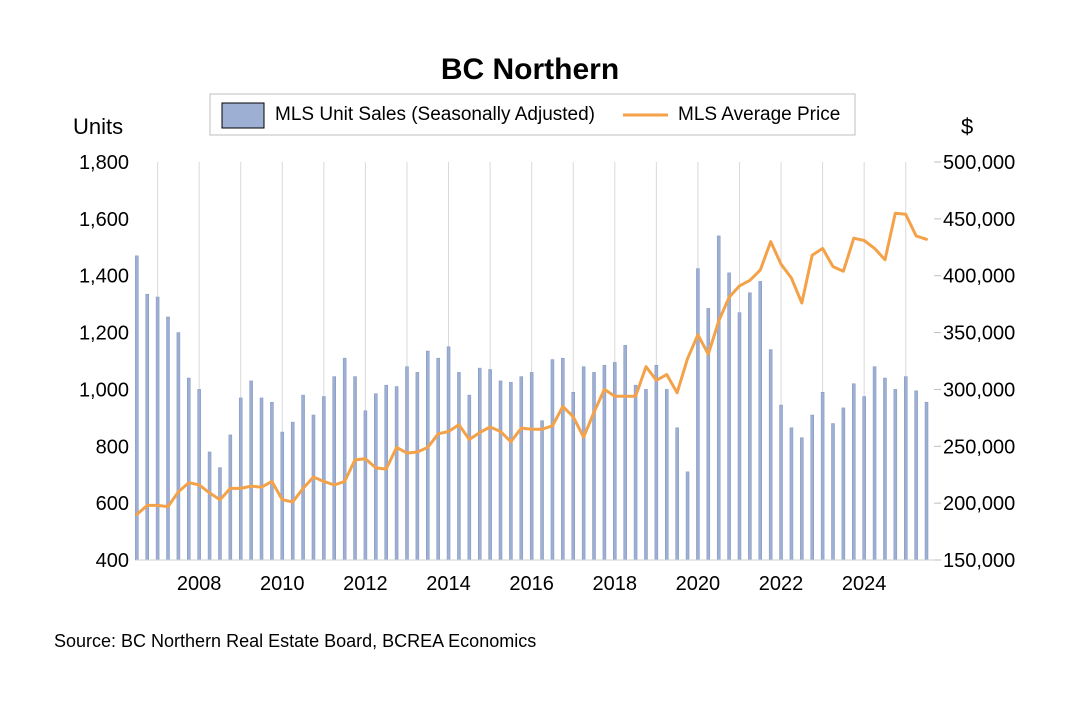  I want to click on right-axis-tick-label: 350,000, so click(979, 334).